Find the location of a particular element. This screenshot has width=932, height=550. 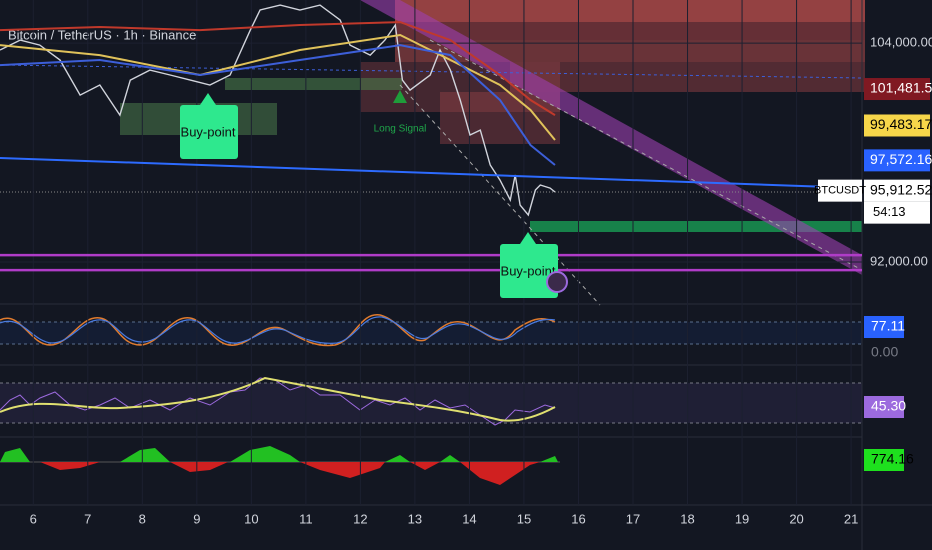

y-tick-label: 104,000.00 is located at coordinates (901, 42).